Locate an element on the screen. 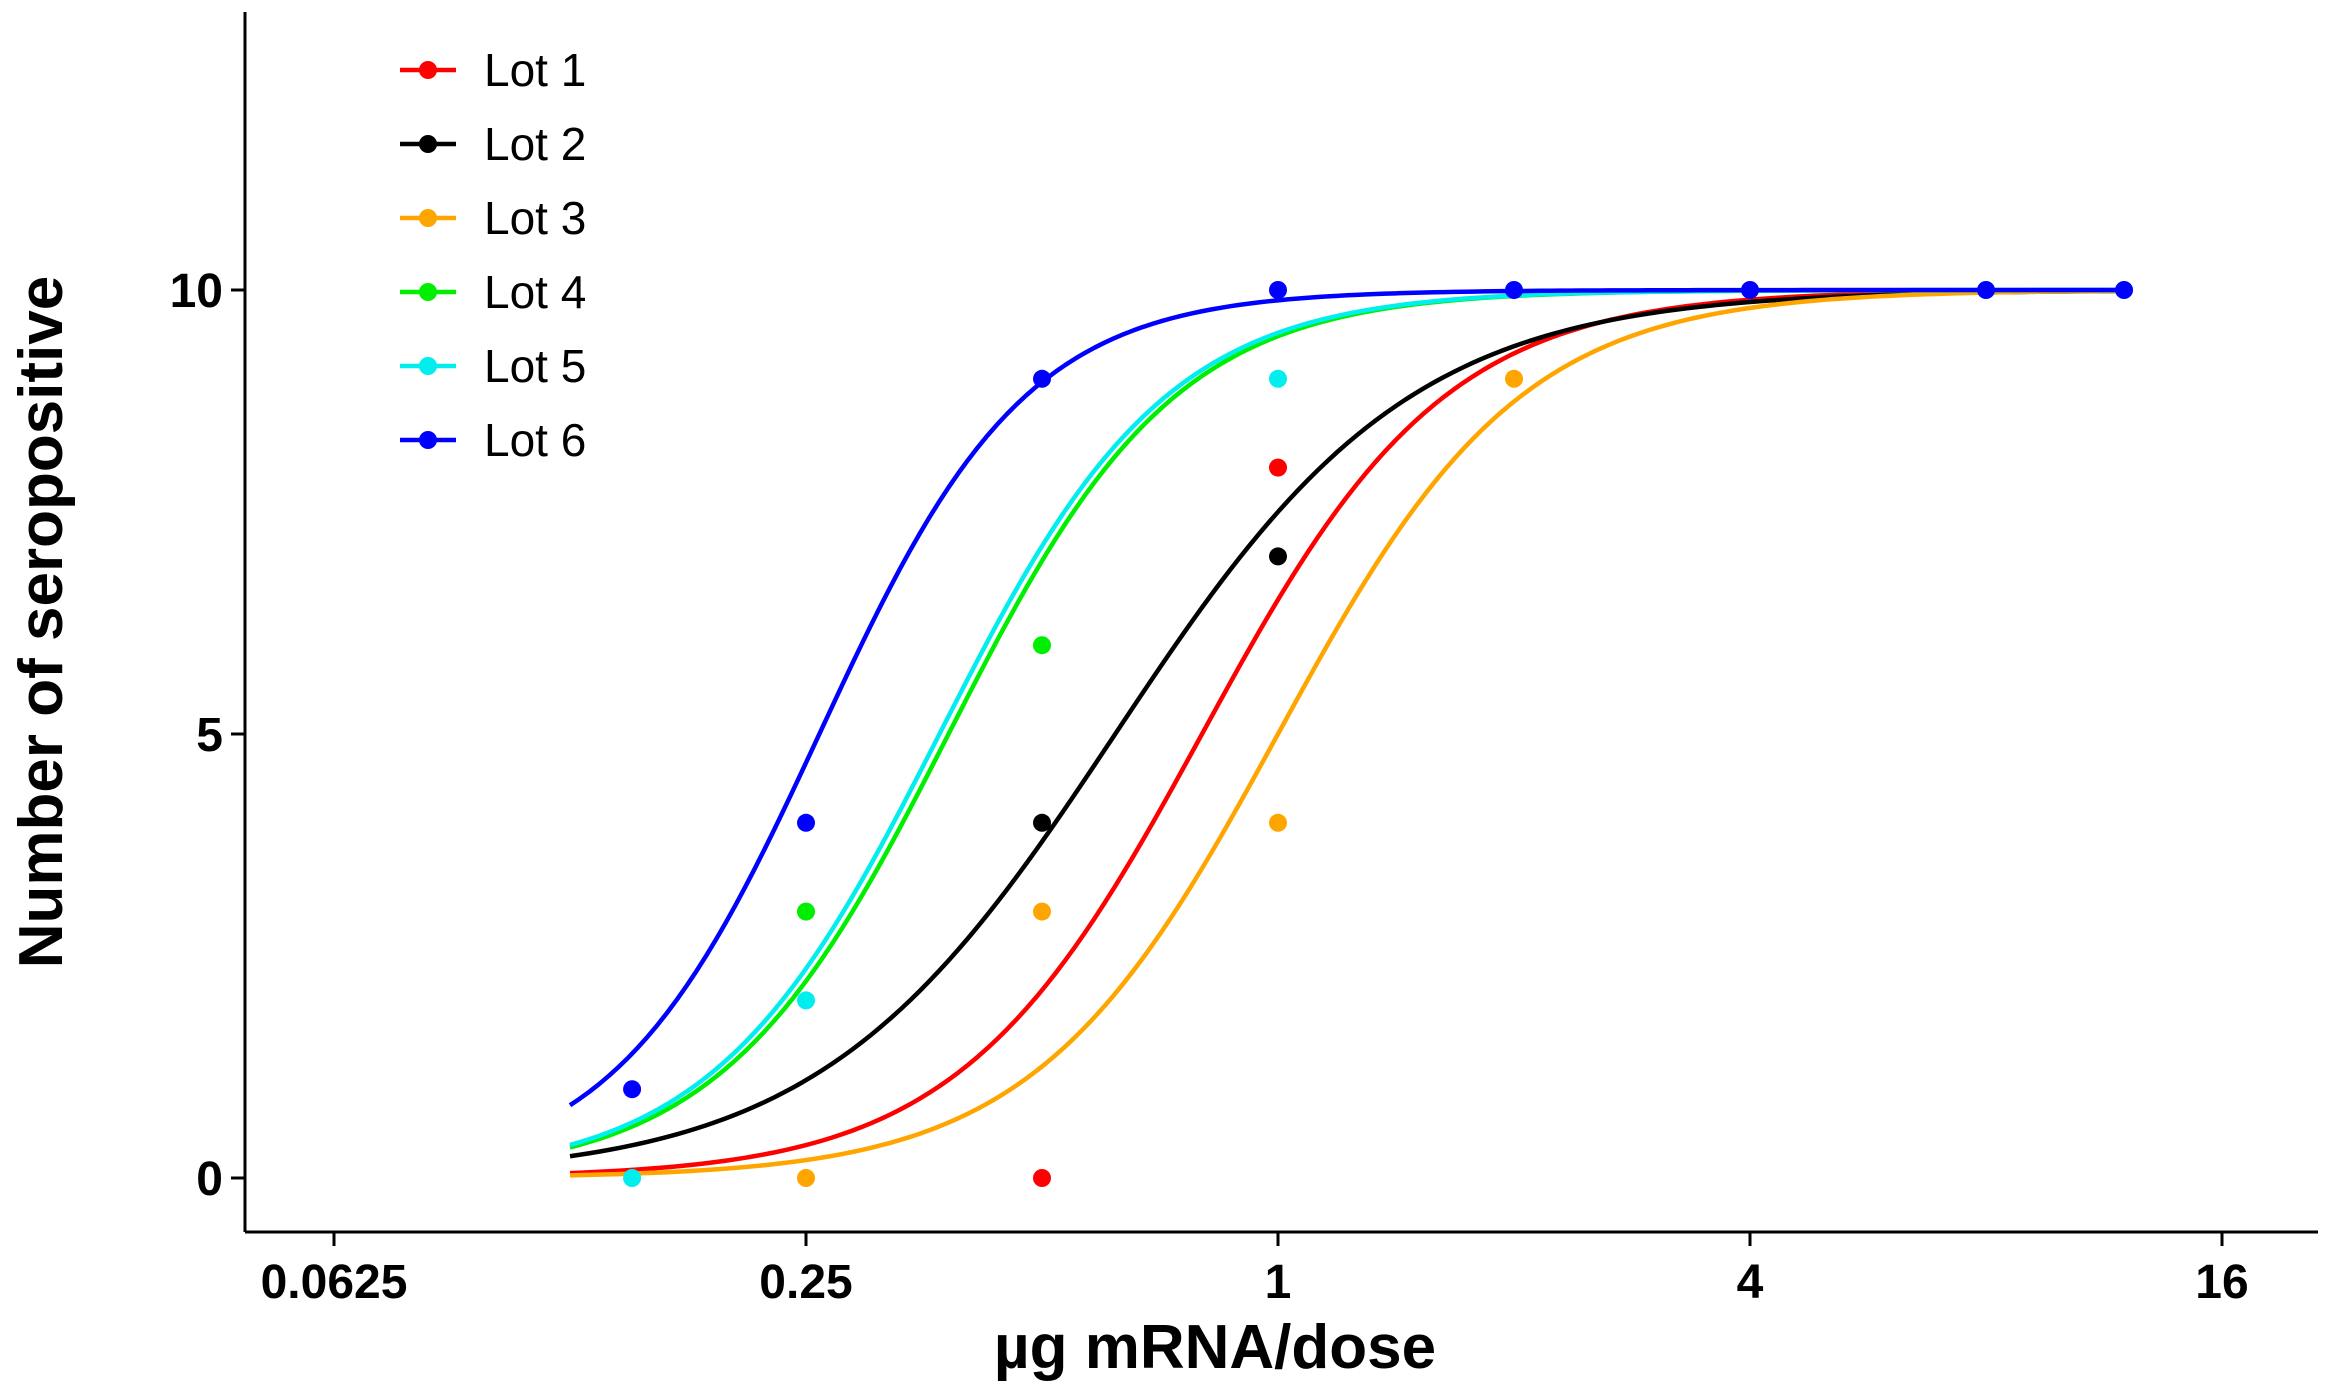  legend-item: Lot 1 is located at coordinates (493, 70).